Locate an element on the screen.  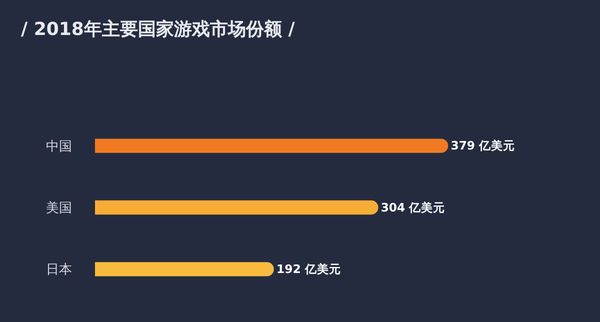
y-tick-label: 日本 is located at coordinates (59, 270).